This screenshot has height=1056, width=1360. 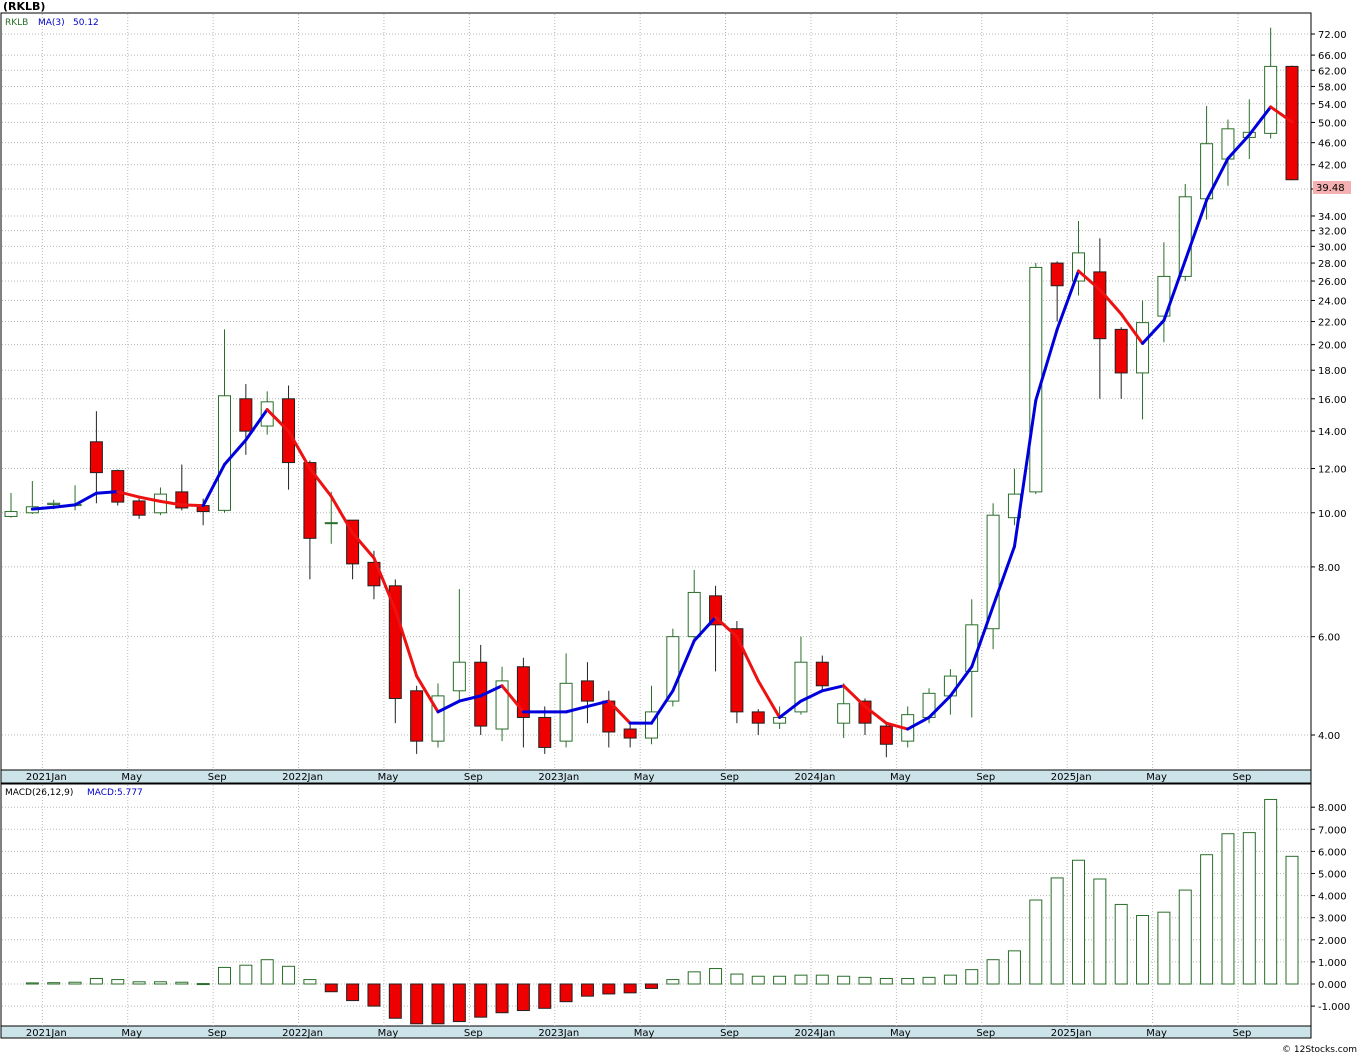 What do you see at coordinates (86, 23) in the screenshot?
I see `ma-value: 50.12` at bounding box center [86, 23].